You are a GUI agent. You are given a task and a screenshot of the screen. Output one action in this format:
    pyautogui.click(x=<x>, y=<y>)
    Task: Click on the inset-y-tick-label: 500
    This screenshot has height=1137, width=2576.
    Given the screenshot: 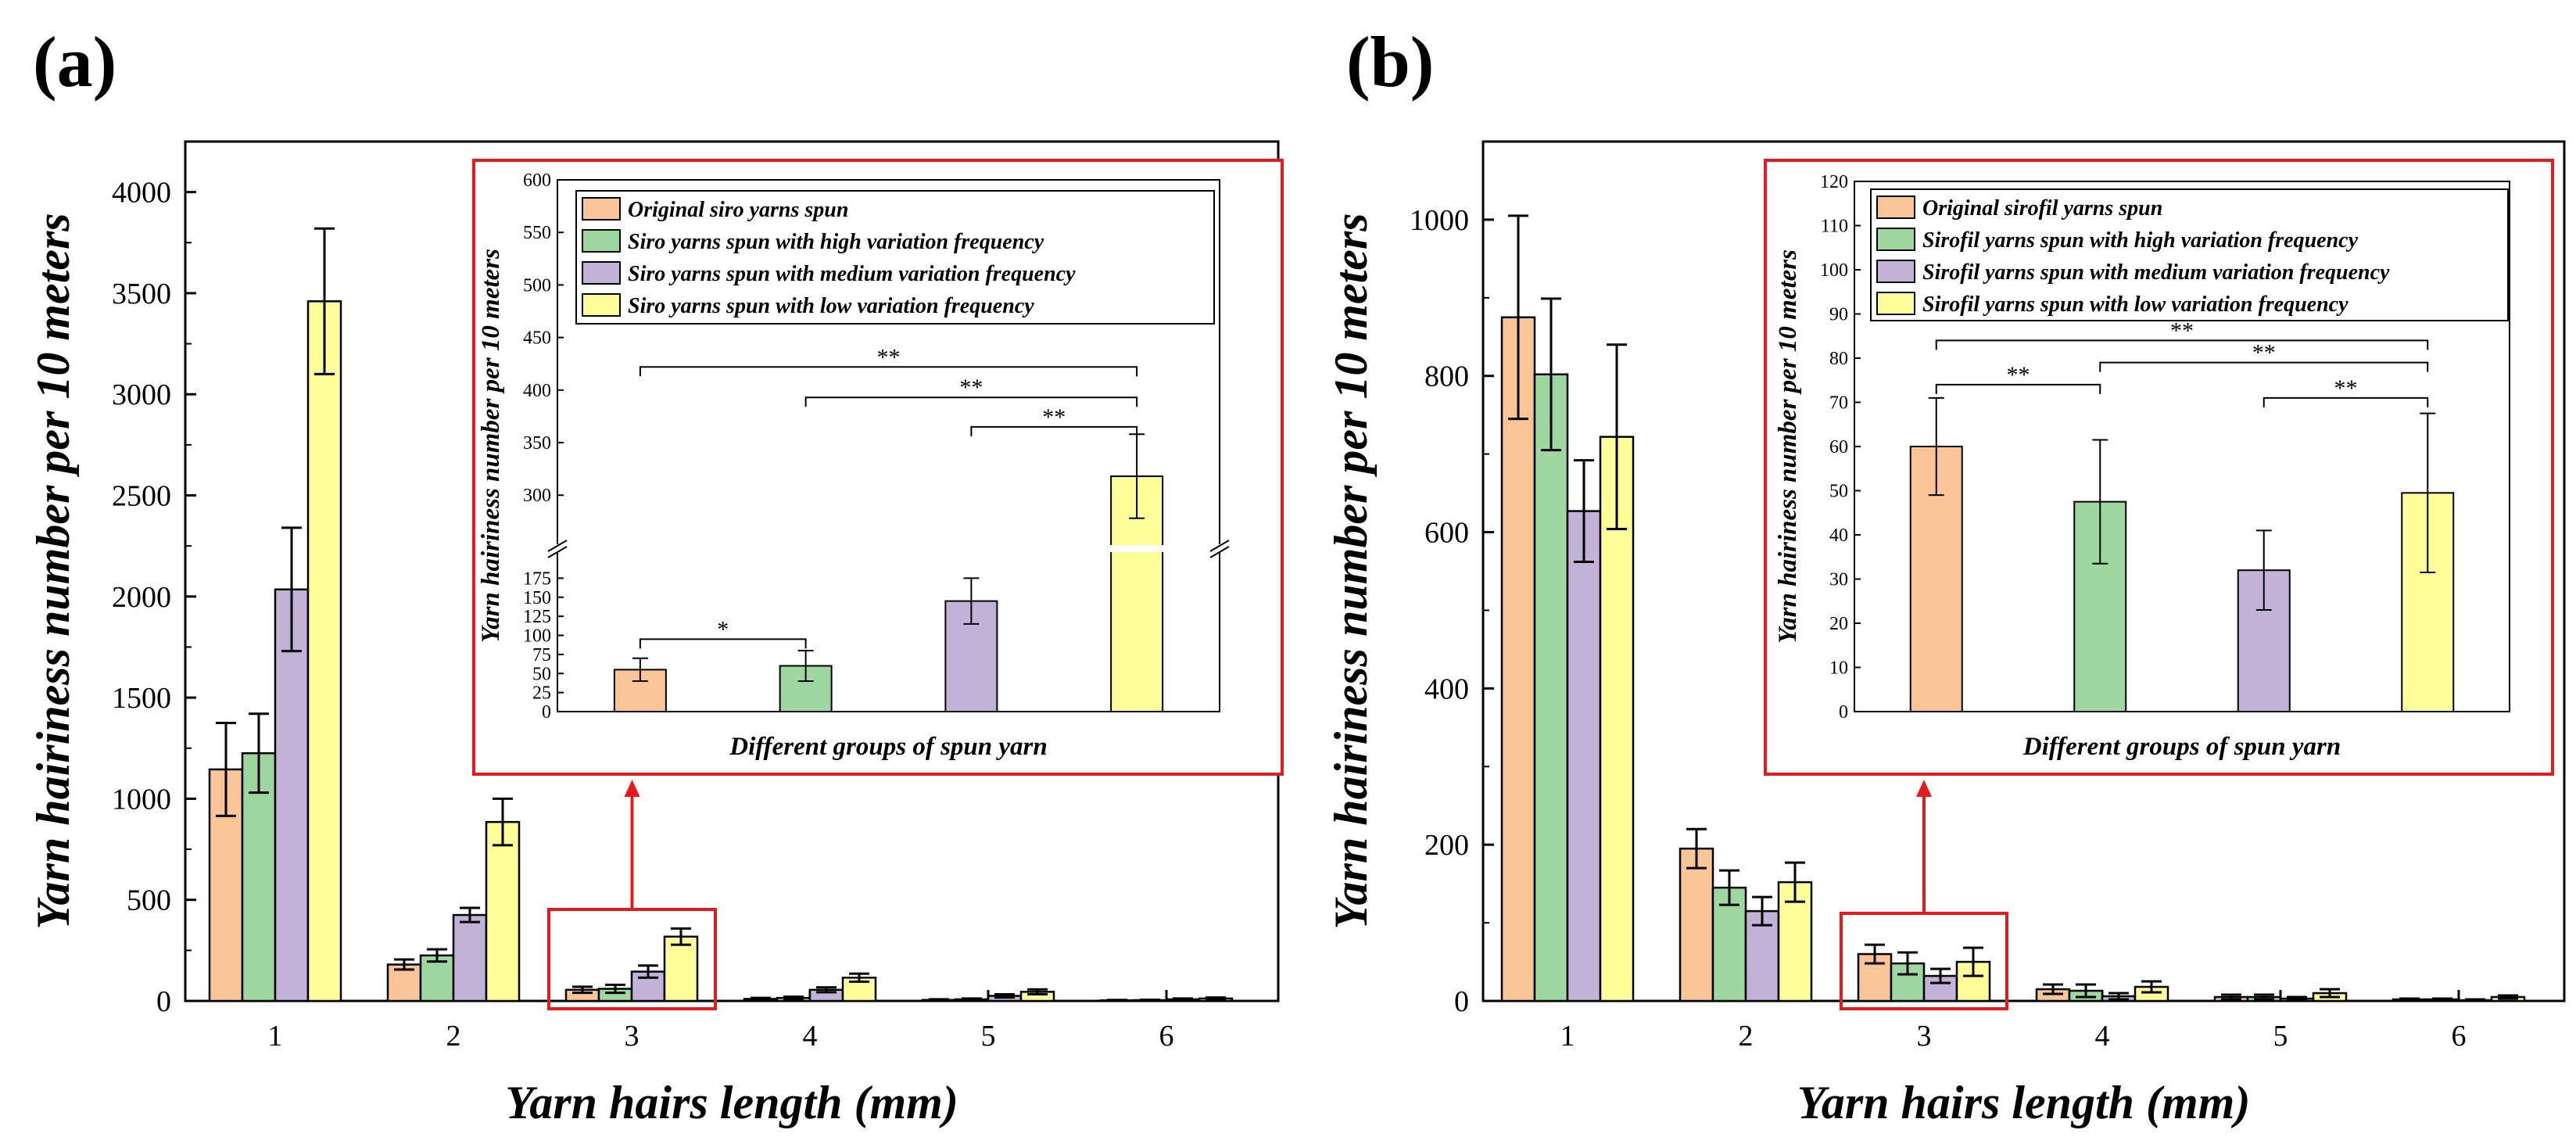 What is the action you would take?
    pyautogui.click(x=537, y=285)
    